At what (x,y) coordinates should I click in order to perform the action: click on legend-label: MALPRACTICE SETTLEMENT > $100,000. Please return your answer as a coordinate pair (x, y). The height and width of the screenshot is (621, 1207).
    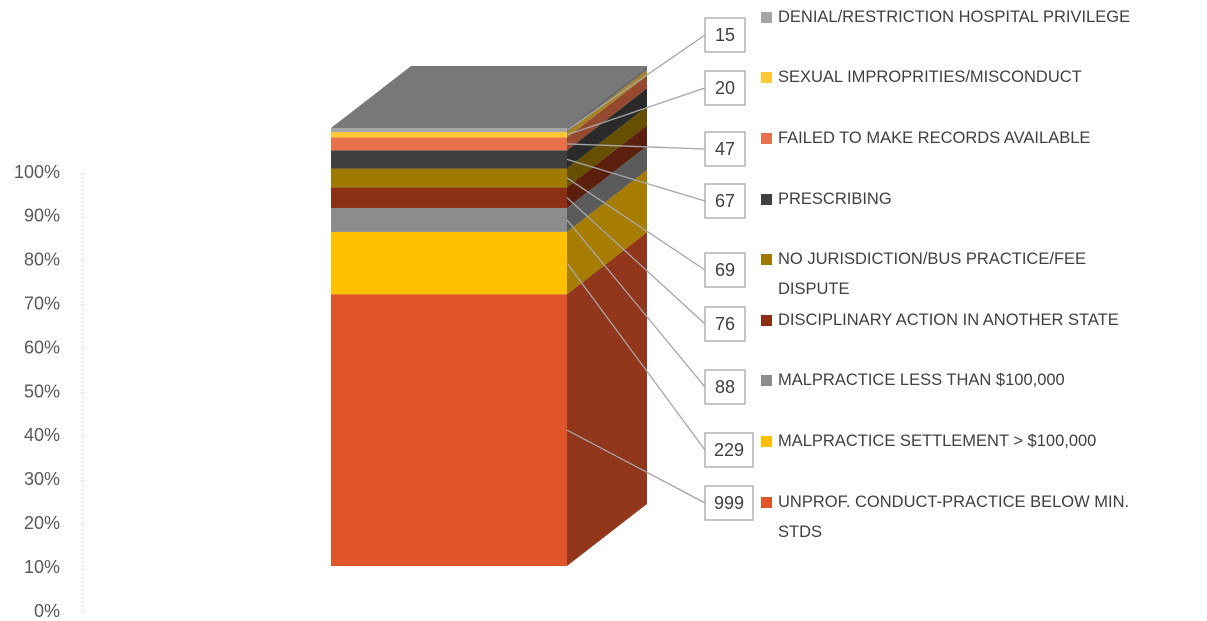
    Looking at the image, I should click on (937, 441).